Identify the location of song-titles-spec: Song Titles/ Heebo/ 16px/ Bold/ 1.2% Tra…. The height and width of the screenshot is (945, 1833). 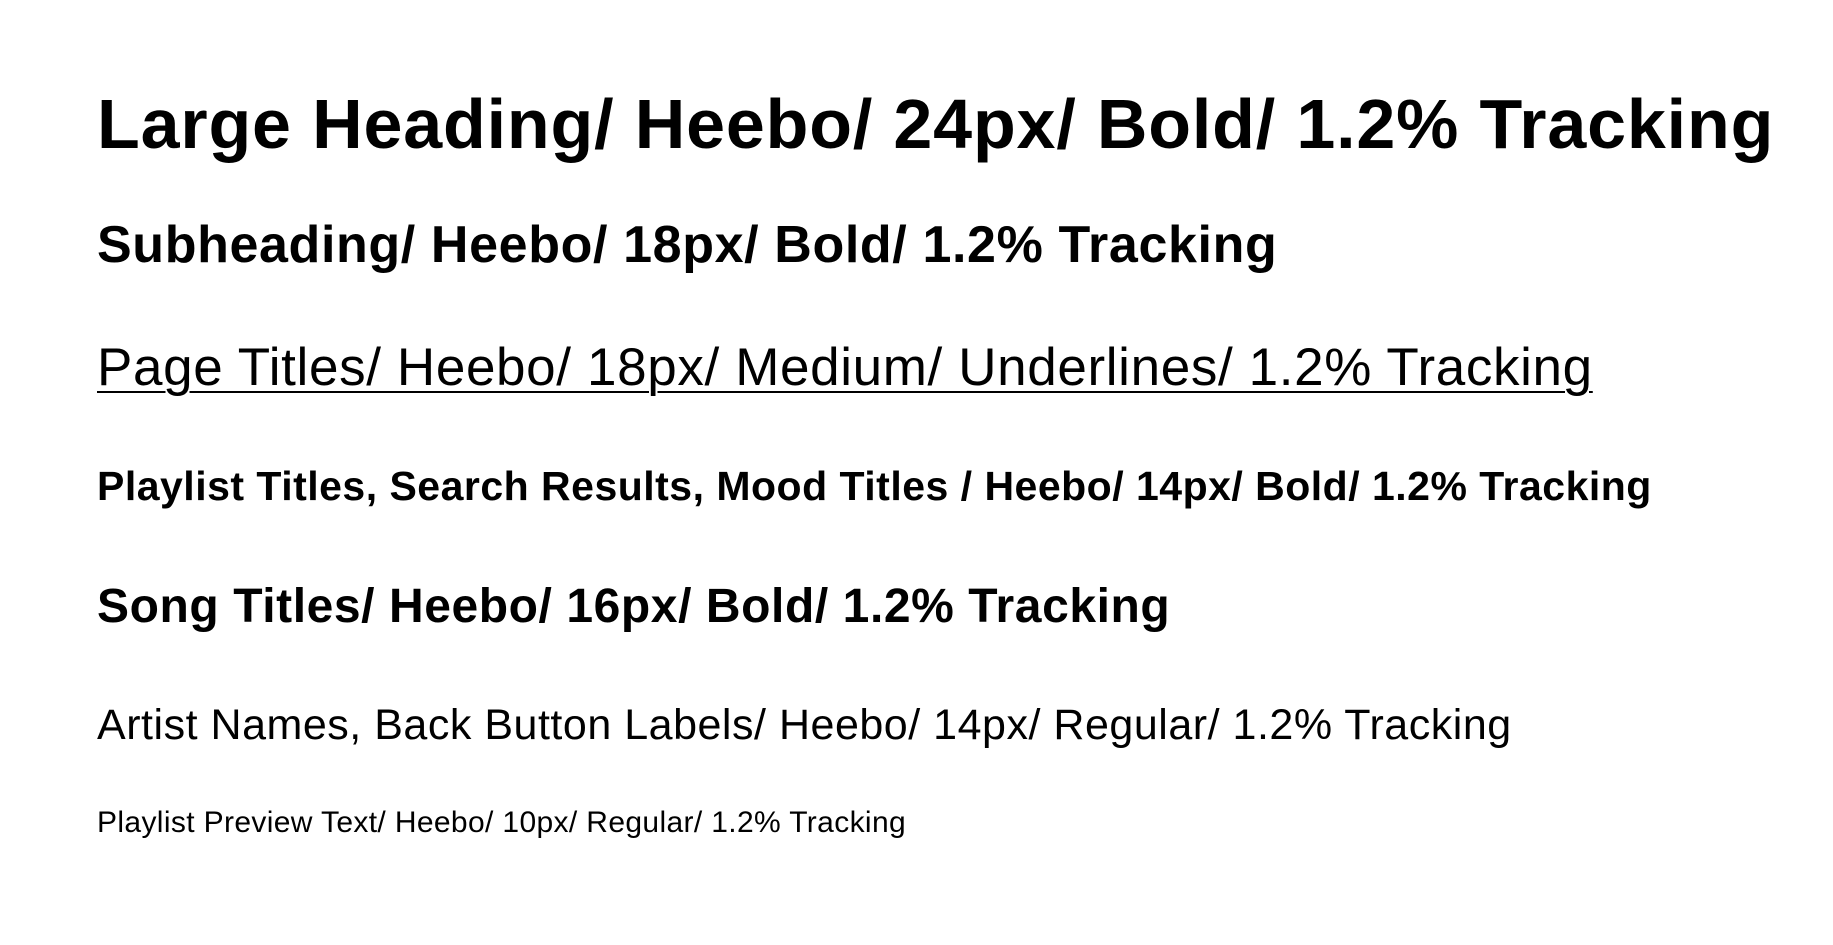
(634, 606).